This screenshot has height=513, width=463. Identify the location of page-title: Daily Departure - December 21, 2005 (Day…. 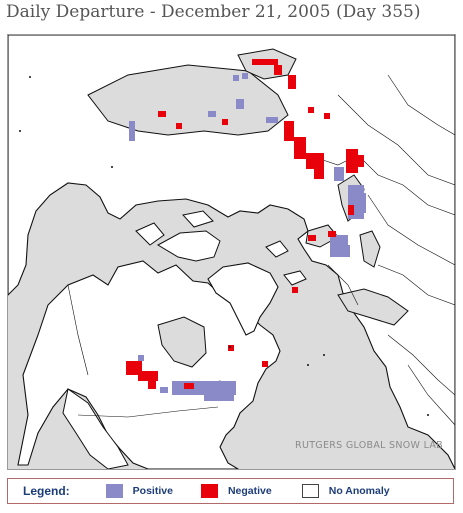
(213, 12).